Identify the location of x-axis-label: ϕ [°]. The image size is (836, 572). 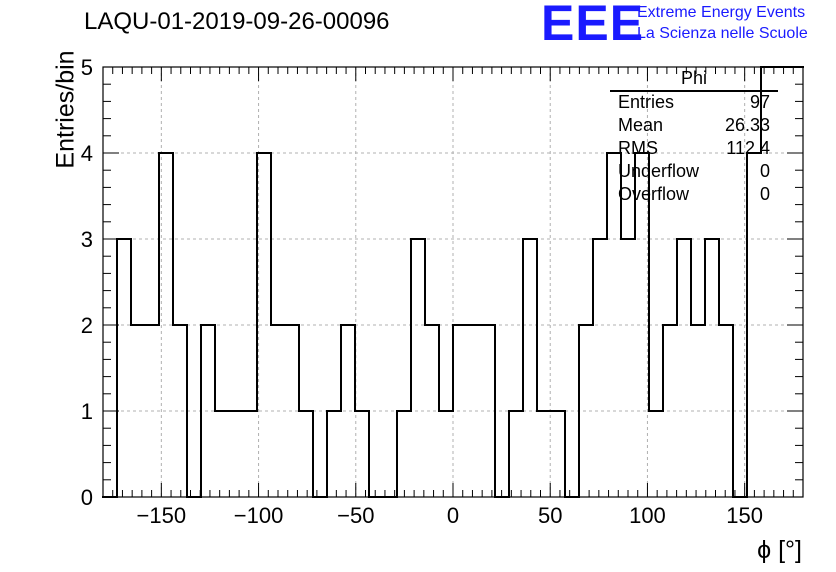
(779, 550).